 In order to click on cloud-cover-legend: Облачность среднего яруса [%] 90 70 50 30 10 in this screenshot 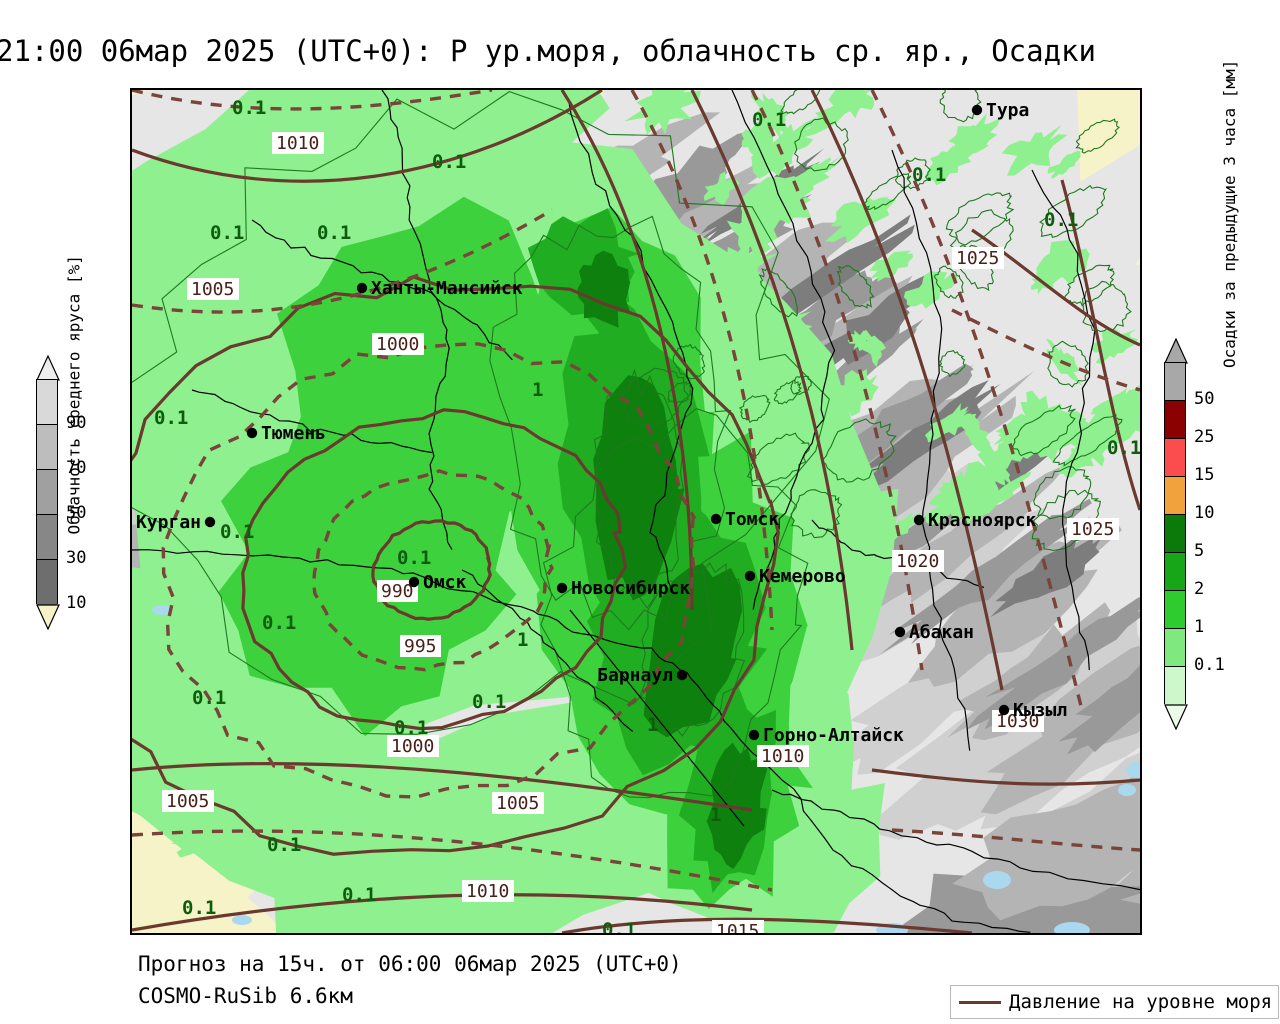, I will do `click(84, 470)`.